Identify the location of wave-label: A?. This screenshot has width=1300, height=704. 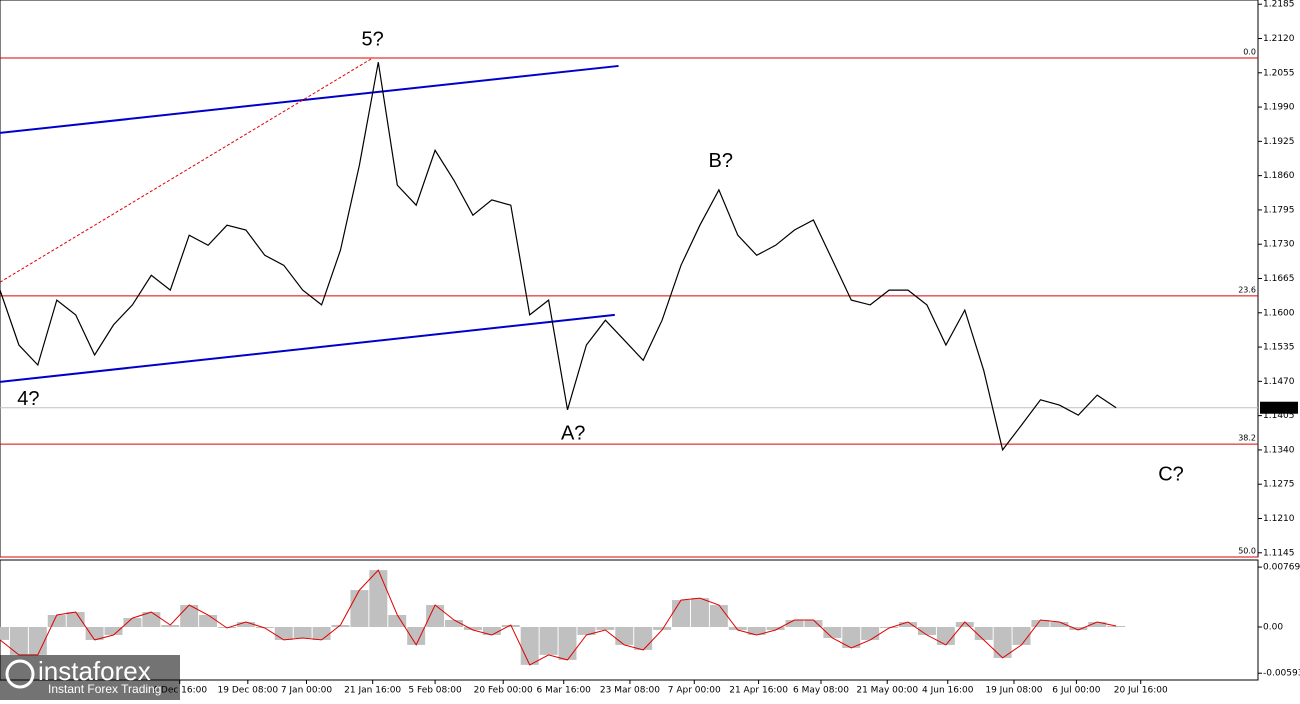
(573, 433).